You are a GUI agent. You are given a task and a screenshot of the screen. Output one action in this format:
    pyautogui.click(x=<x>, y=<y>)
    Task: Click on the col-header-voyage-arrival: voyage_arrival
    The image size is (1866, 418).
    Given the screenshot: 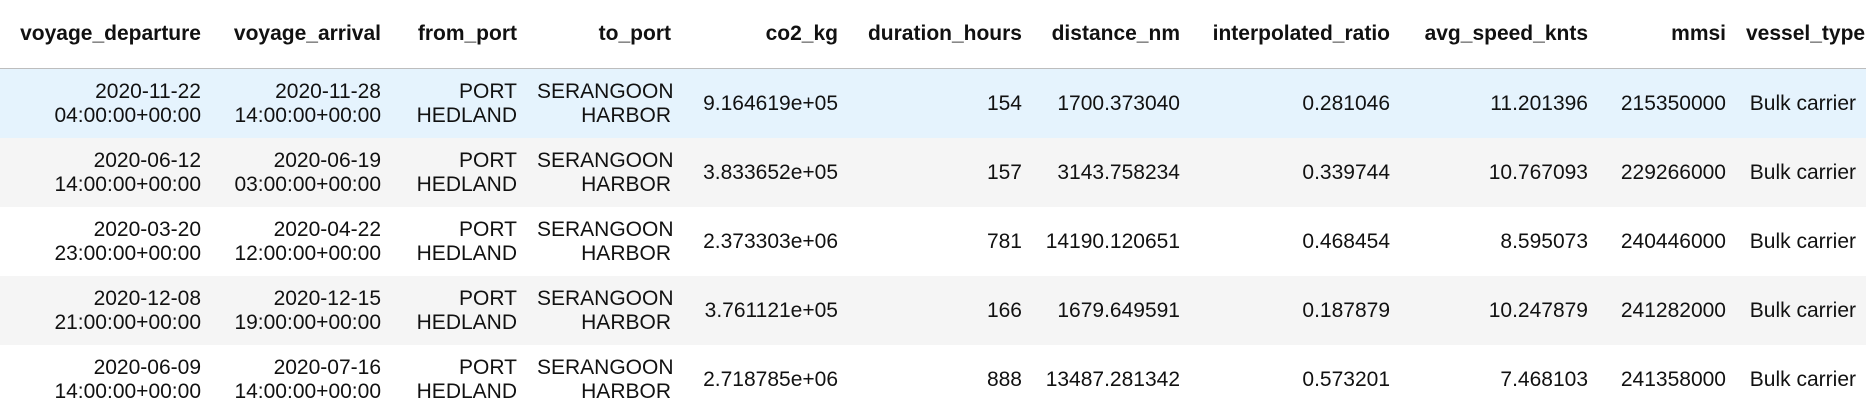 What is the action you would take?
    pyautogui.click(x=301, y=34)
    